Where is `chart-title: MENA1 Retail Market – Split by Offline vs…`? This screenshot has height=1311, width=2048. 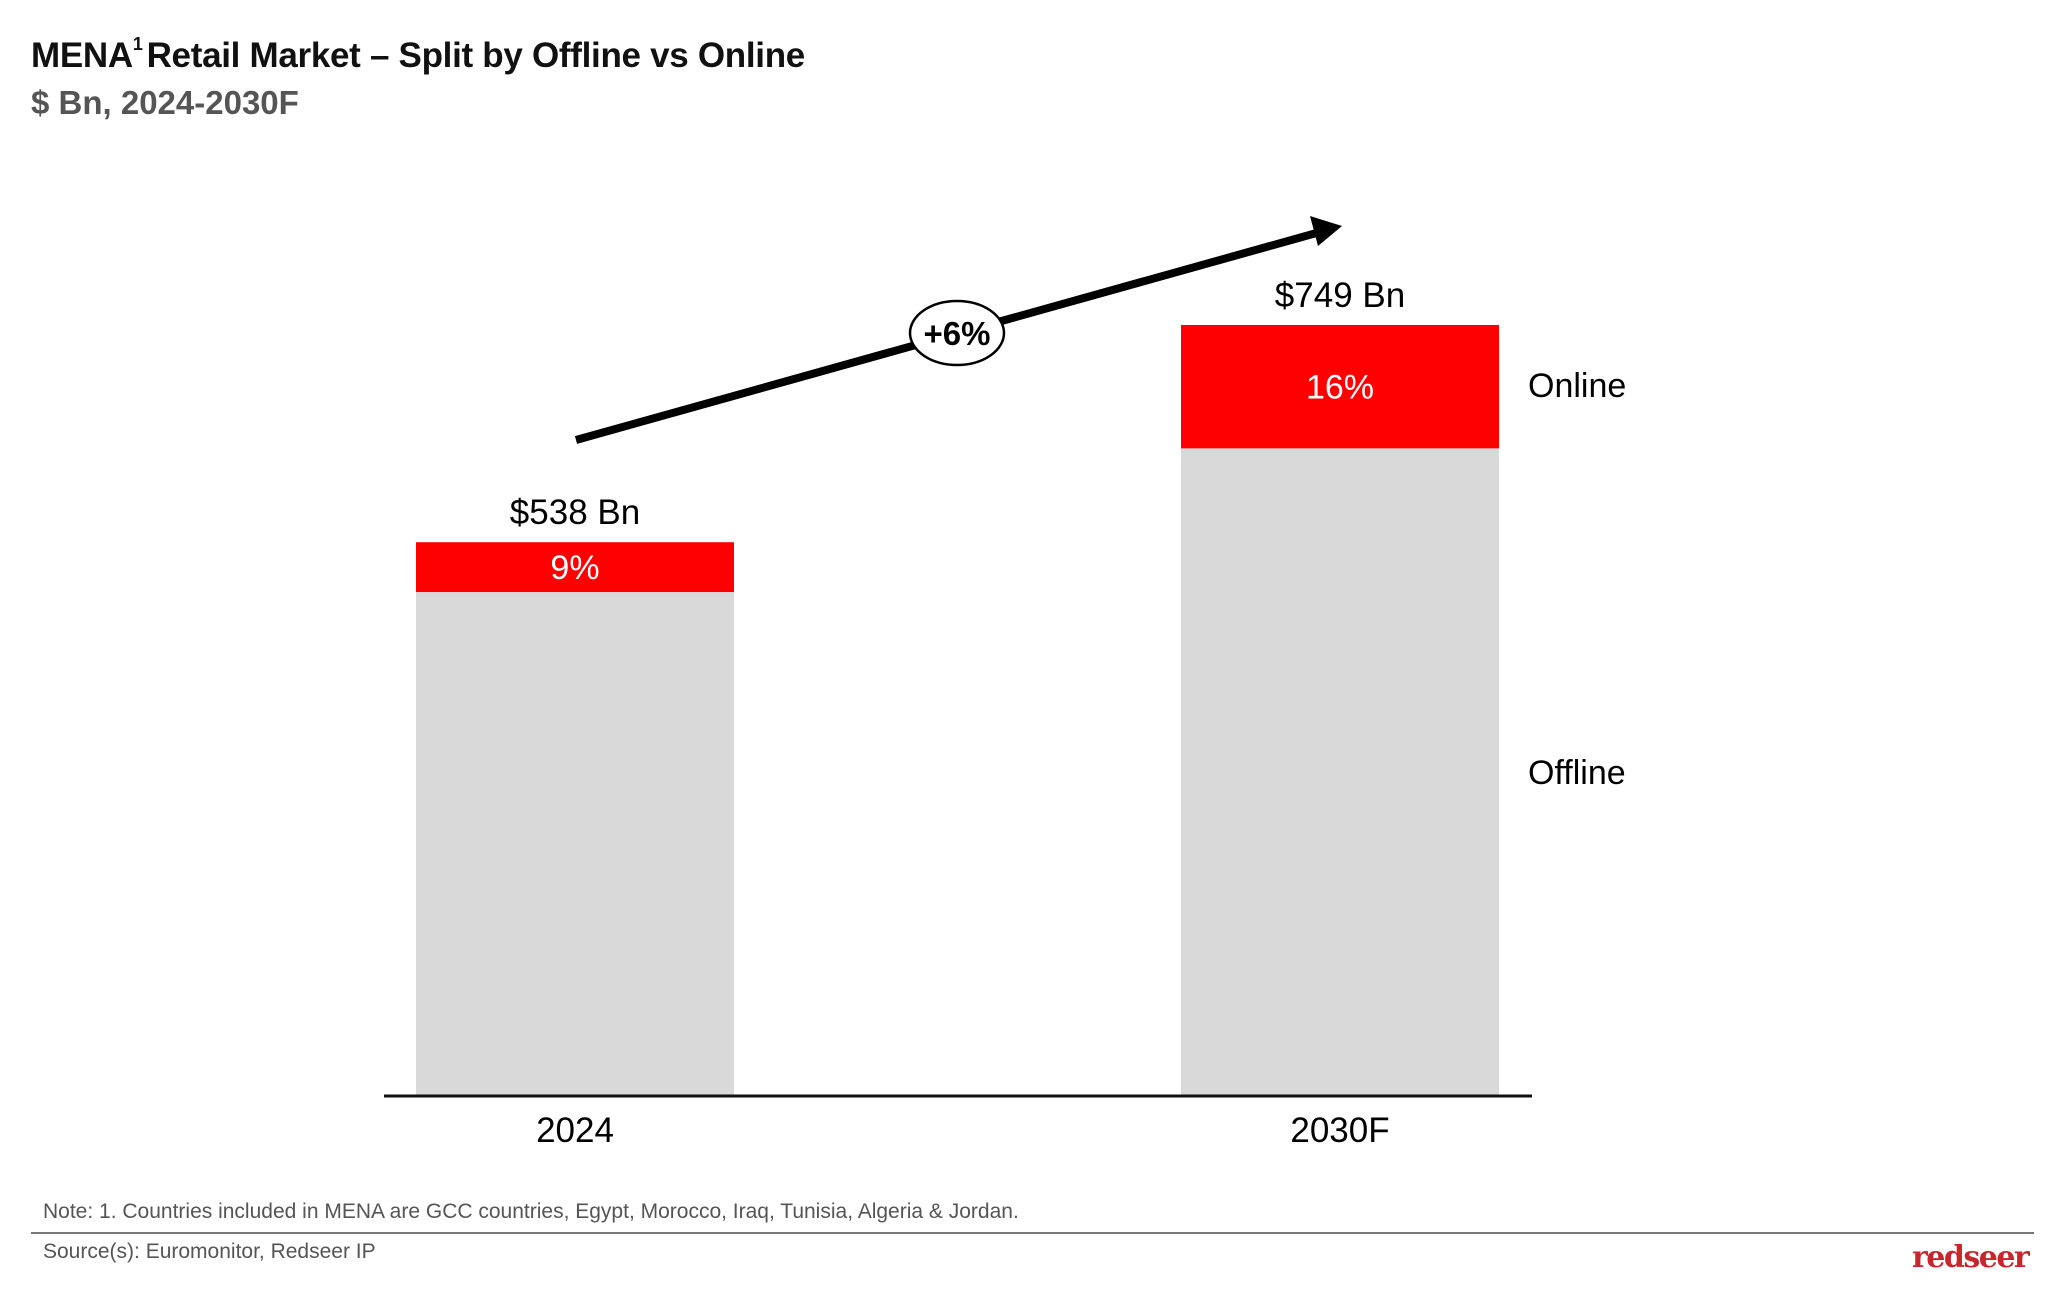
chart-title: MENA1 Retail Market – Split by Offline vs… is located at coordinates (418, 55).